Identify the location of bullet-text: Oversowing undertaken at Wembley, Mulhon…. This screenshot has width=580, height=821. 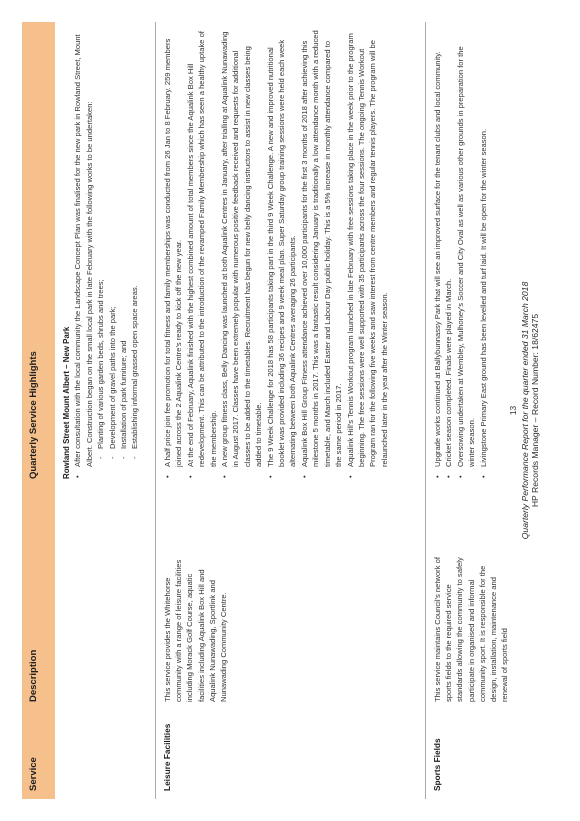
(466, 256).